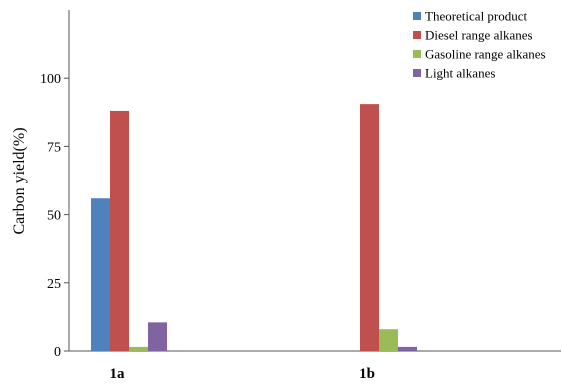 This screenshot has height=384, width=563. Describe the element at coordinates (479, 35) in the screenshot. I see `legend-label: Diesel range alkanes` at that location.